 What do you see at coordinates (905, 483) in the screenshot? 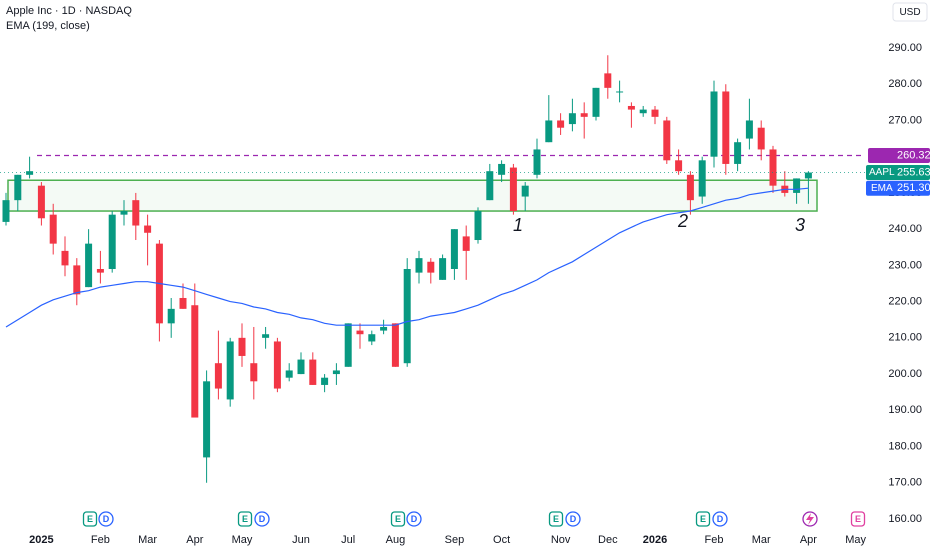
I see `y-tick-label: 170.00` at bounding box center [905, 483].